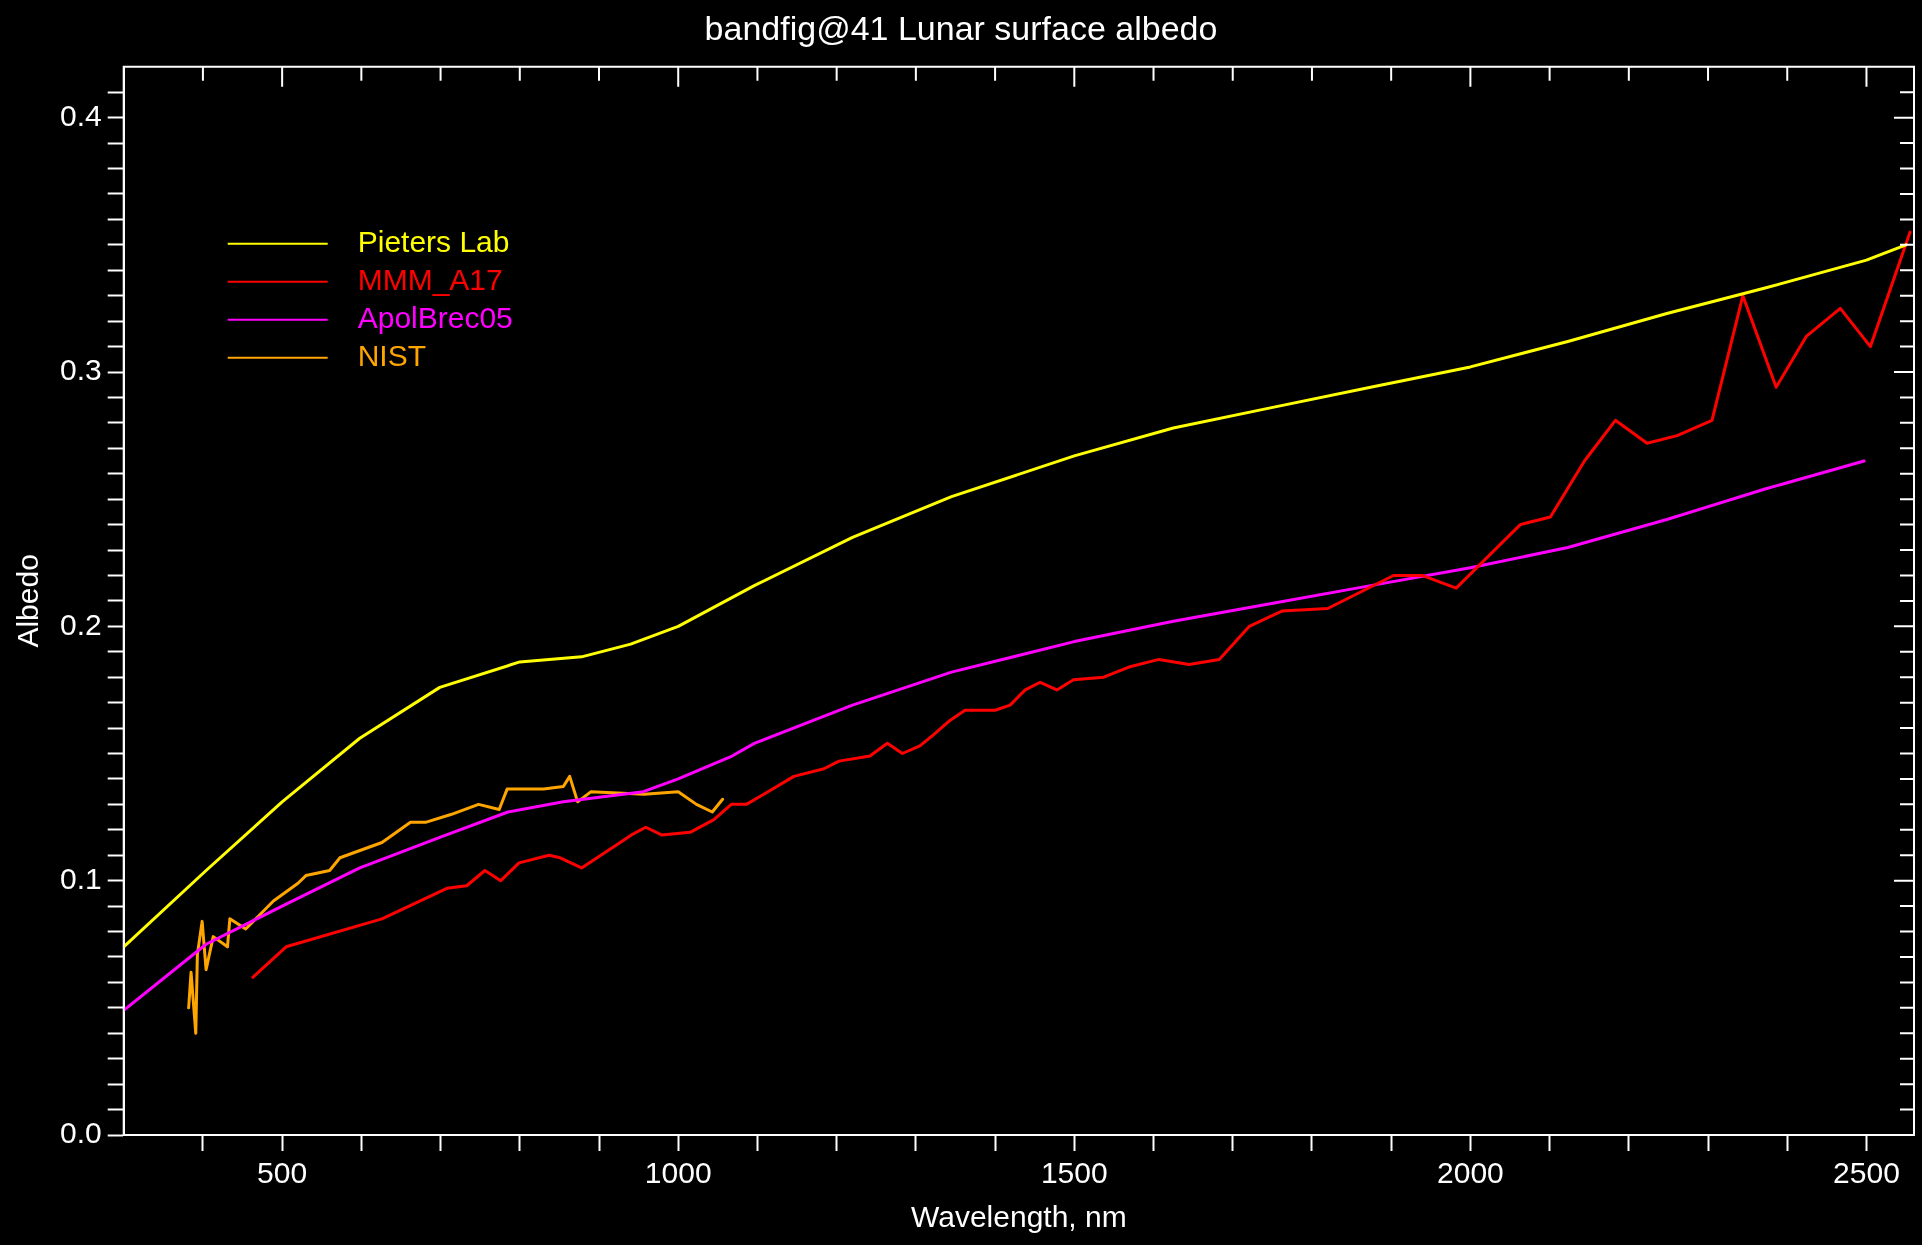 The width and height of the screenshot is (1922, 1245). Describe the element at coordinates (961, 27) in the screenshot. I see `chart-title: bandfig@41 Lunar surface albedo` at that location.